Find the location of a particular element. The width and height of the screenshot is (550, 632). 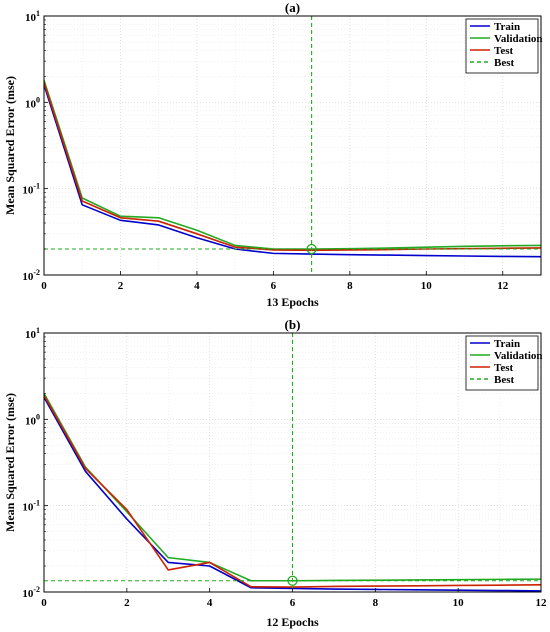

x-axis-label: 13 Epochs is located at coordinates (292, 302).